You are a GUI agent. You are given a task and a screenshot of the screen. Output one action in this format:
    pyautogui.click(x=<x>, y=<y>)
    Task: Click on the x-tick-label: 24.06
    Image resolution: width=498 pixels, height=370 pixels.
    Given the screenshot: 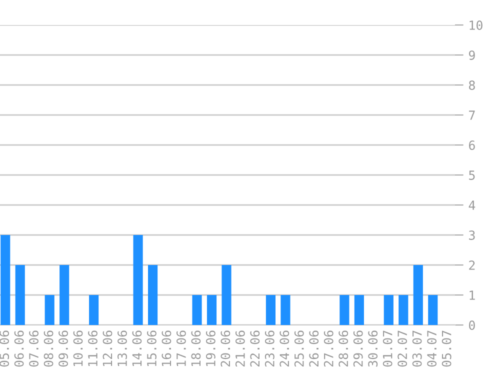 What is the action you would take?
    pyautogui.click(x=285, y=348)
    